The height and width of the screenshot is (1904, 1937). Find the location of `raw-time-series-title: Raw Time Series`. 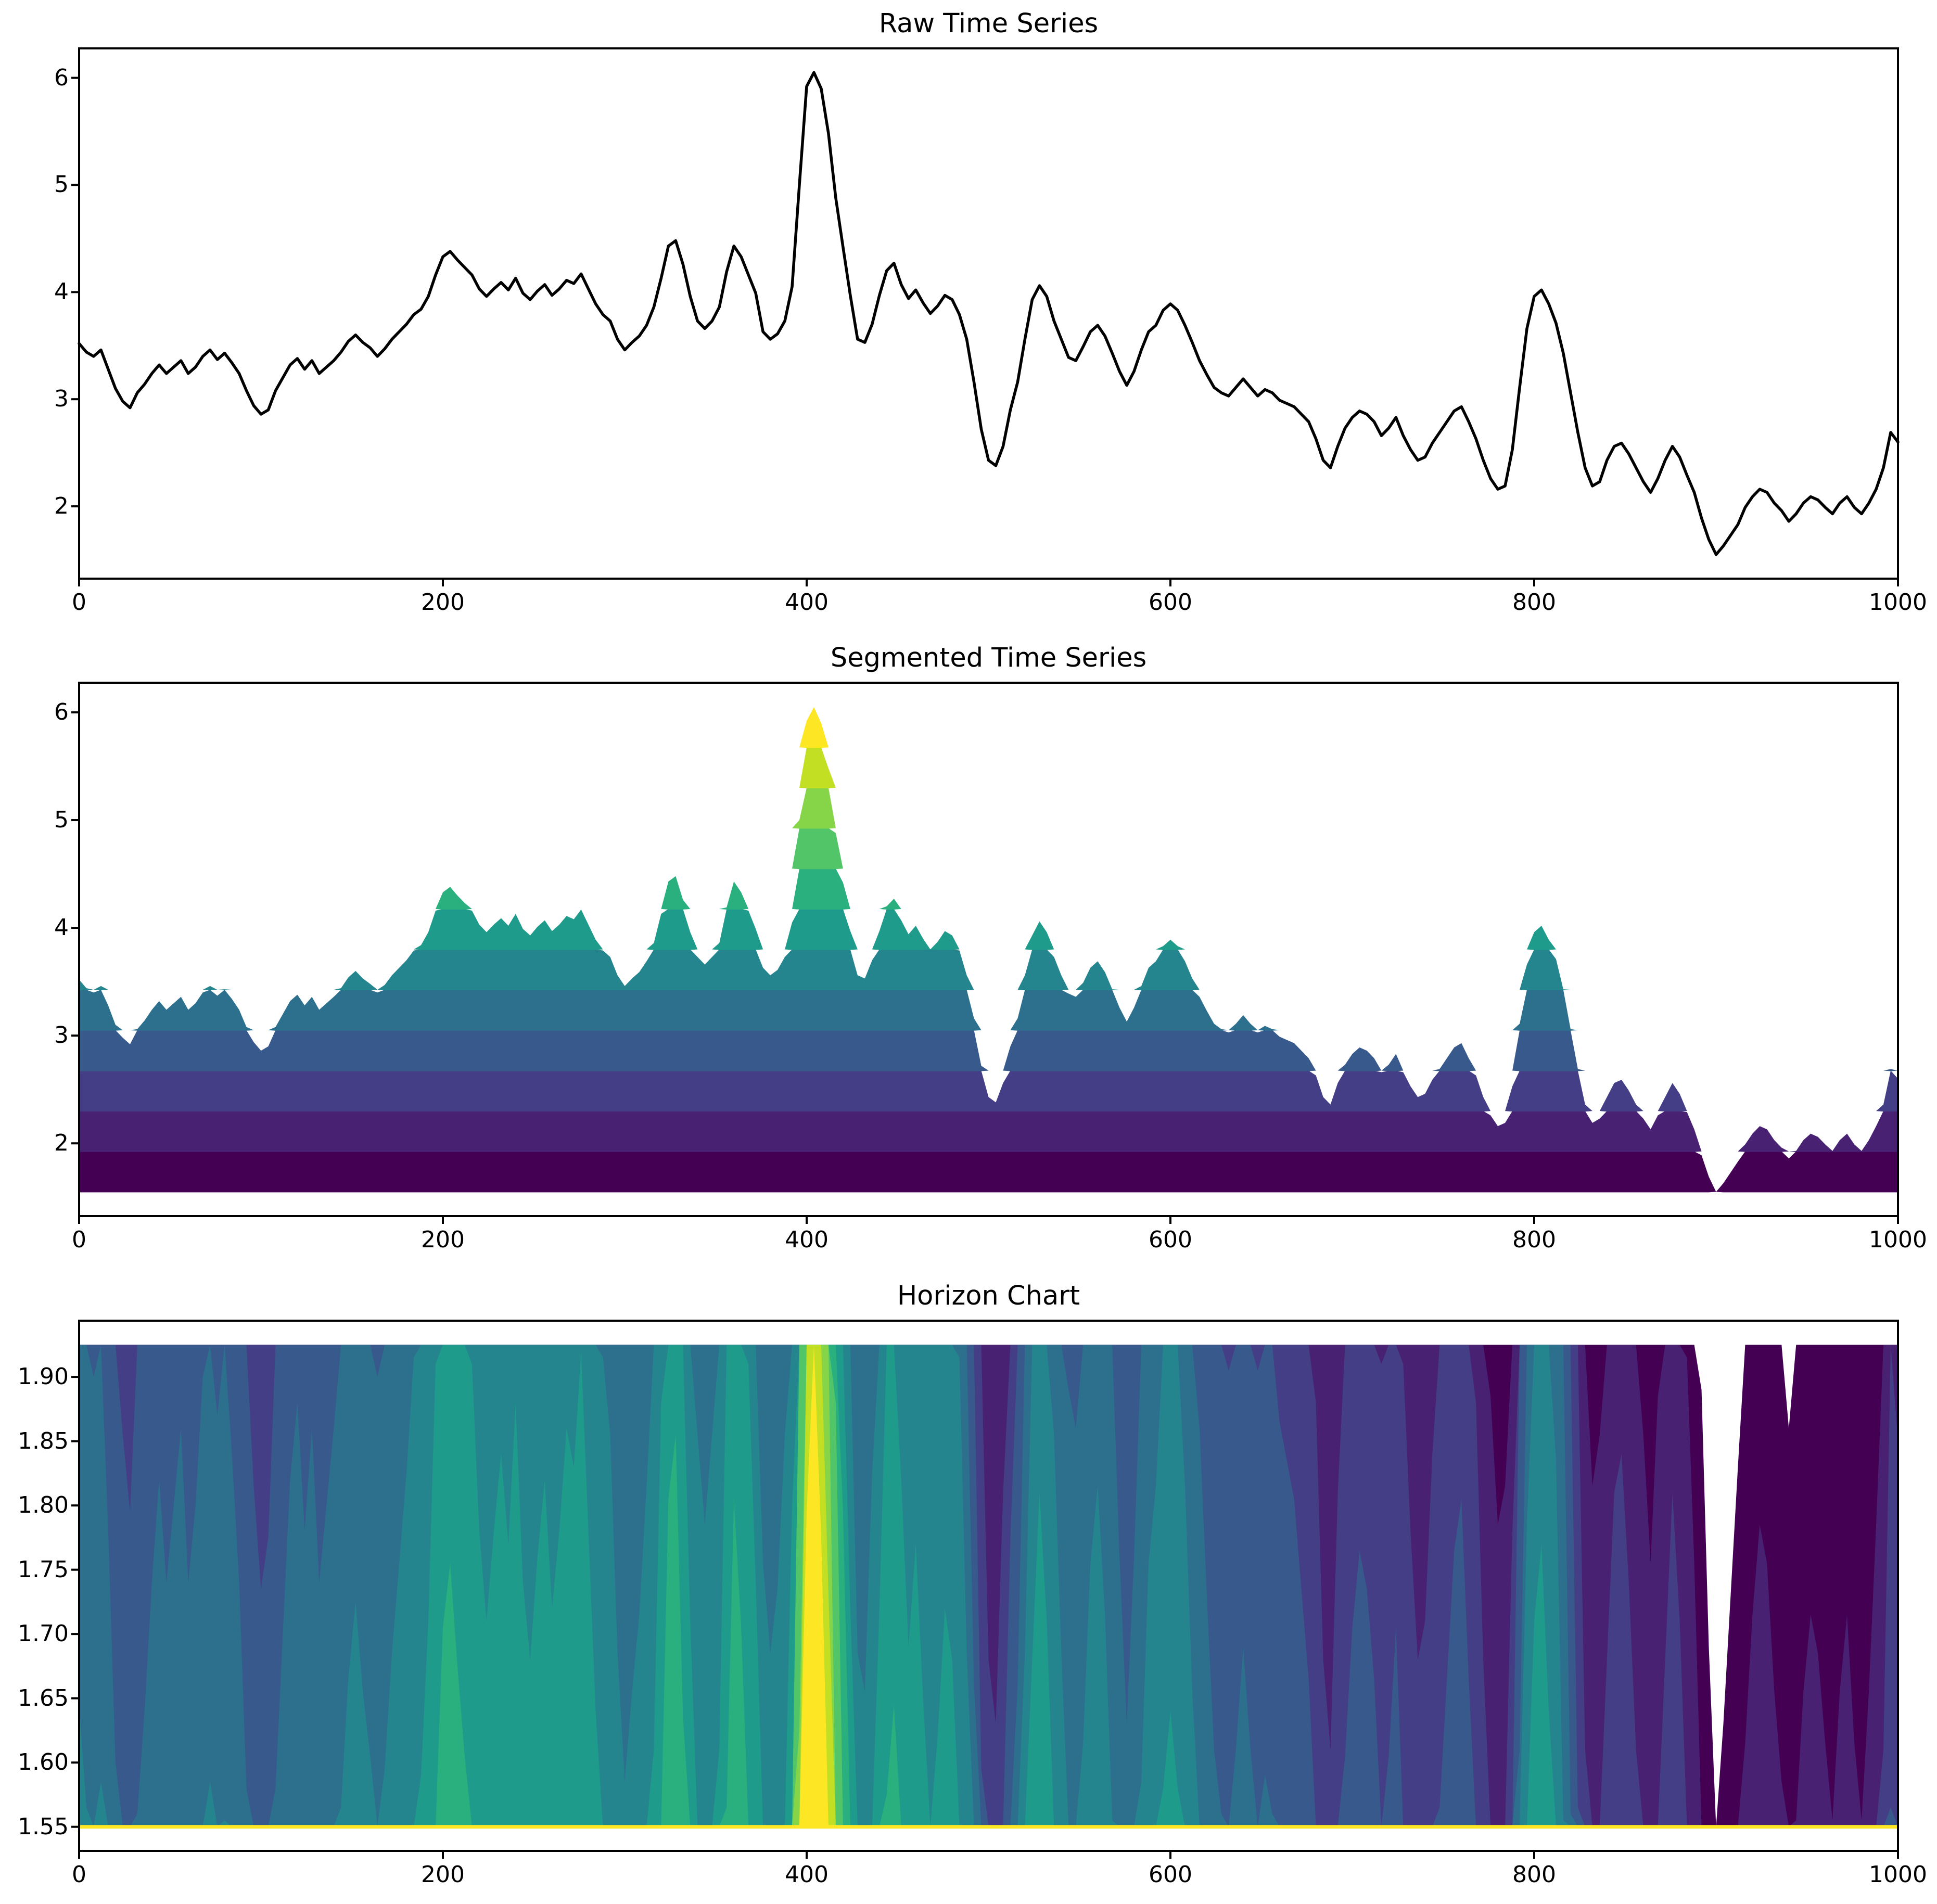

raw-time-series-title: Raw Time Series is located at coordinates (989, 23).